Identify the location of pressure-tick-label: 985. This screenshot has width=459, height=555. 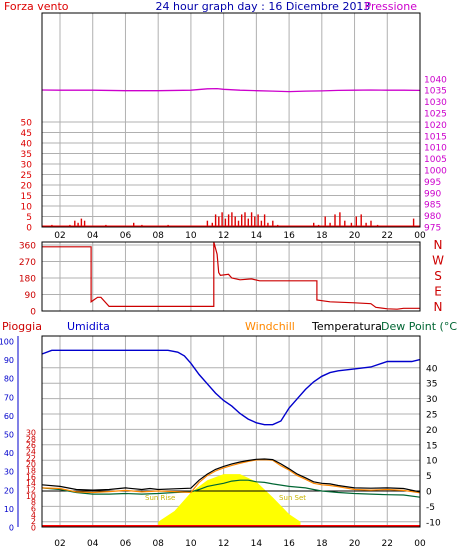
(432, 206).